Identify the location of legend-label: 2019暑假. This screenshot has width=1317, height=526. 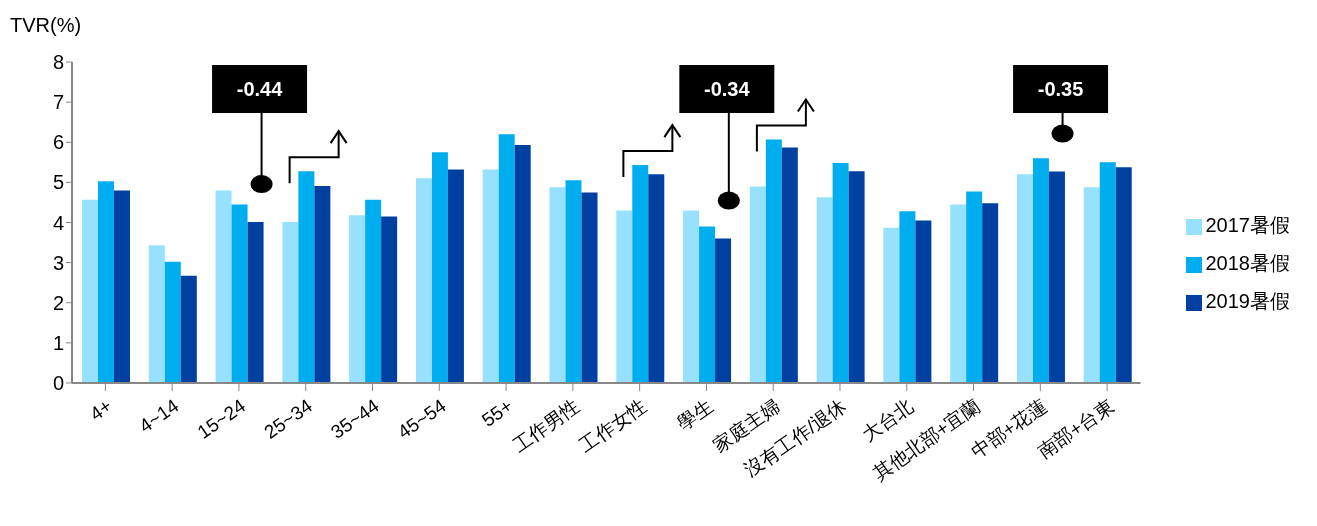
(1247, 301).